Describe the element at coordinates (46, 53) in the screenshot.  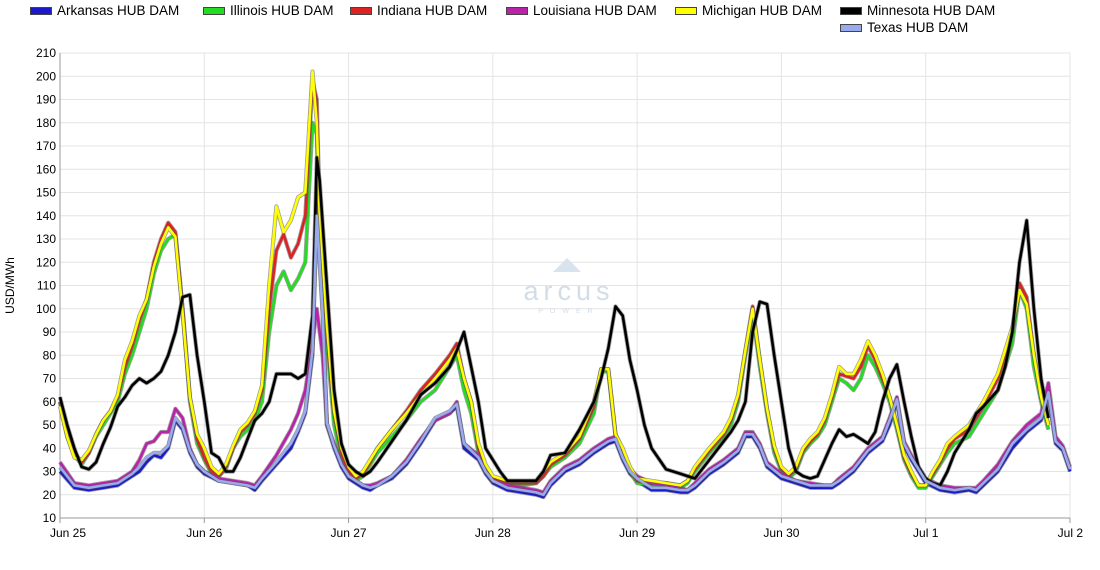
I see `y-tick-label: 210` at that location.